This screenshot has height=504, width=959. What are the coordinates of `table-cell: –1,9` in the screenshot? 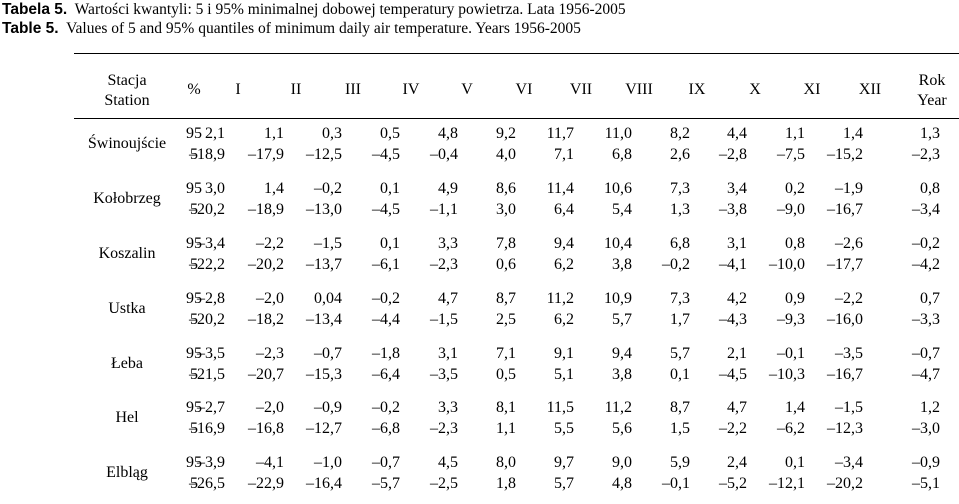 It's located at (849, 188).